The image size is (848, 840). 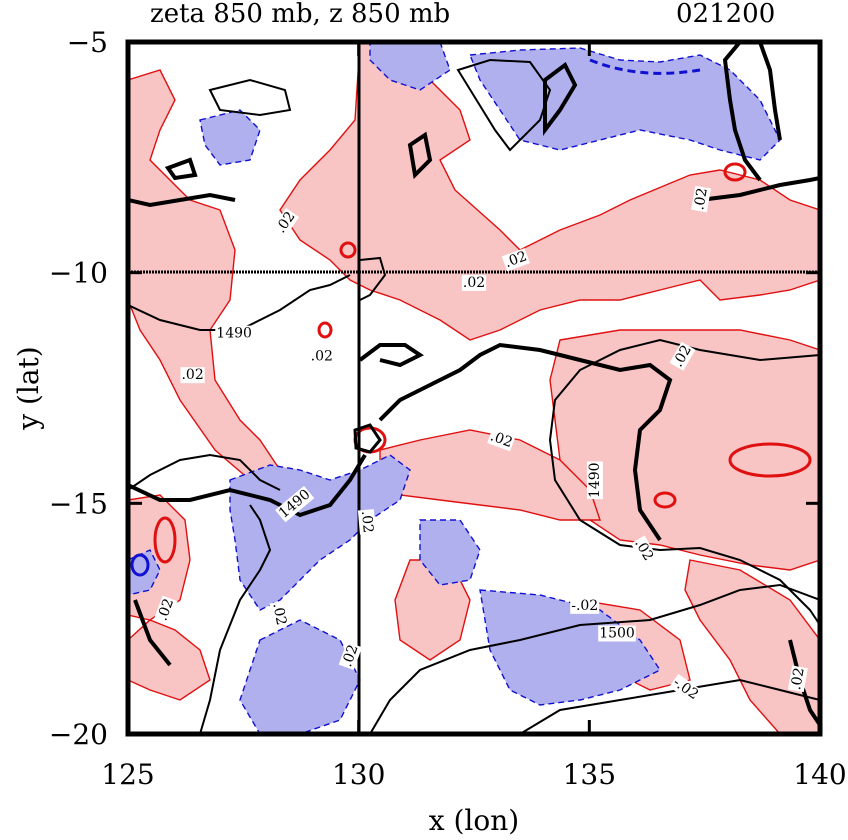 I want to click on x-tick-label: 135, so click(x=589, y=774).